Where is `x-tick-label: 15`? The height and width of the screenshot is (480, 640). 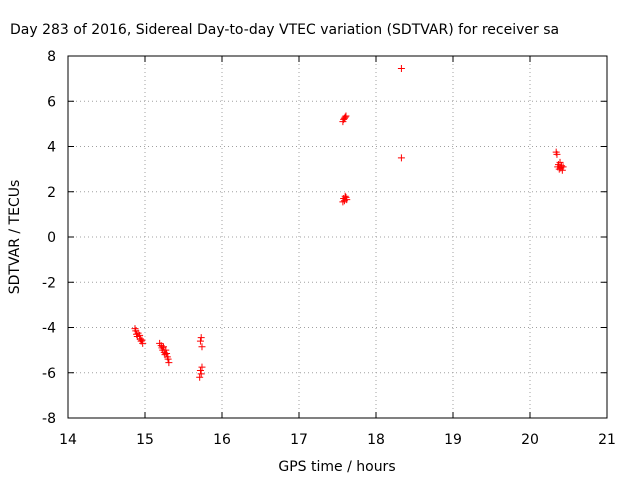
x-tick-label: 15 is located at coordinates (145, 440).